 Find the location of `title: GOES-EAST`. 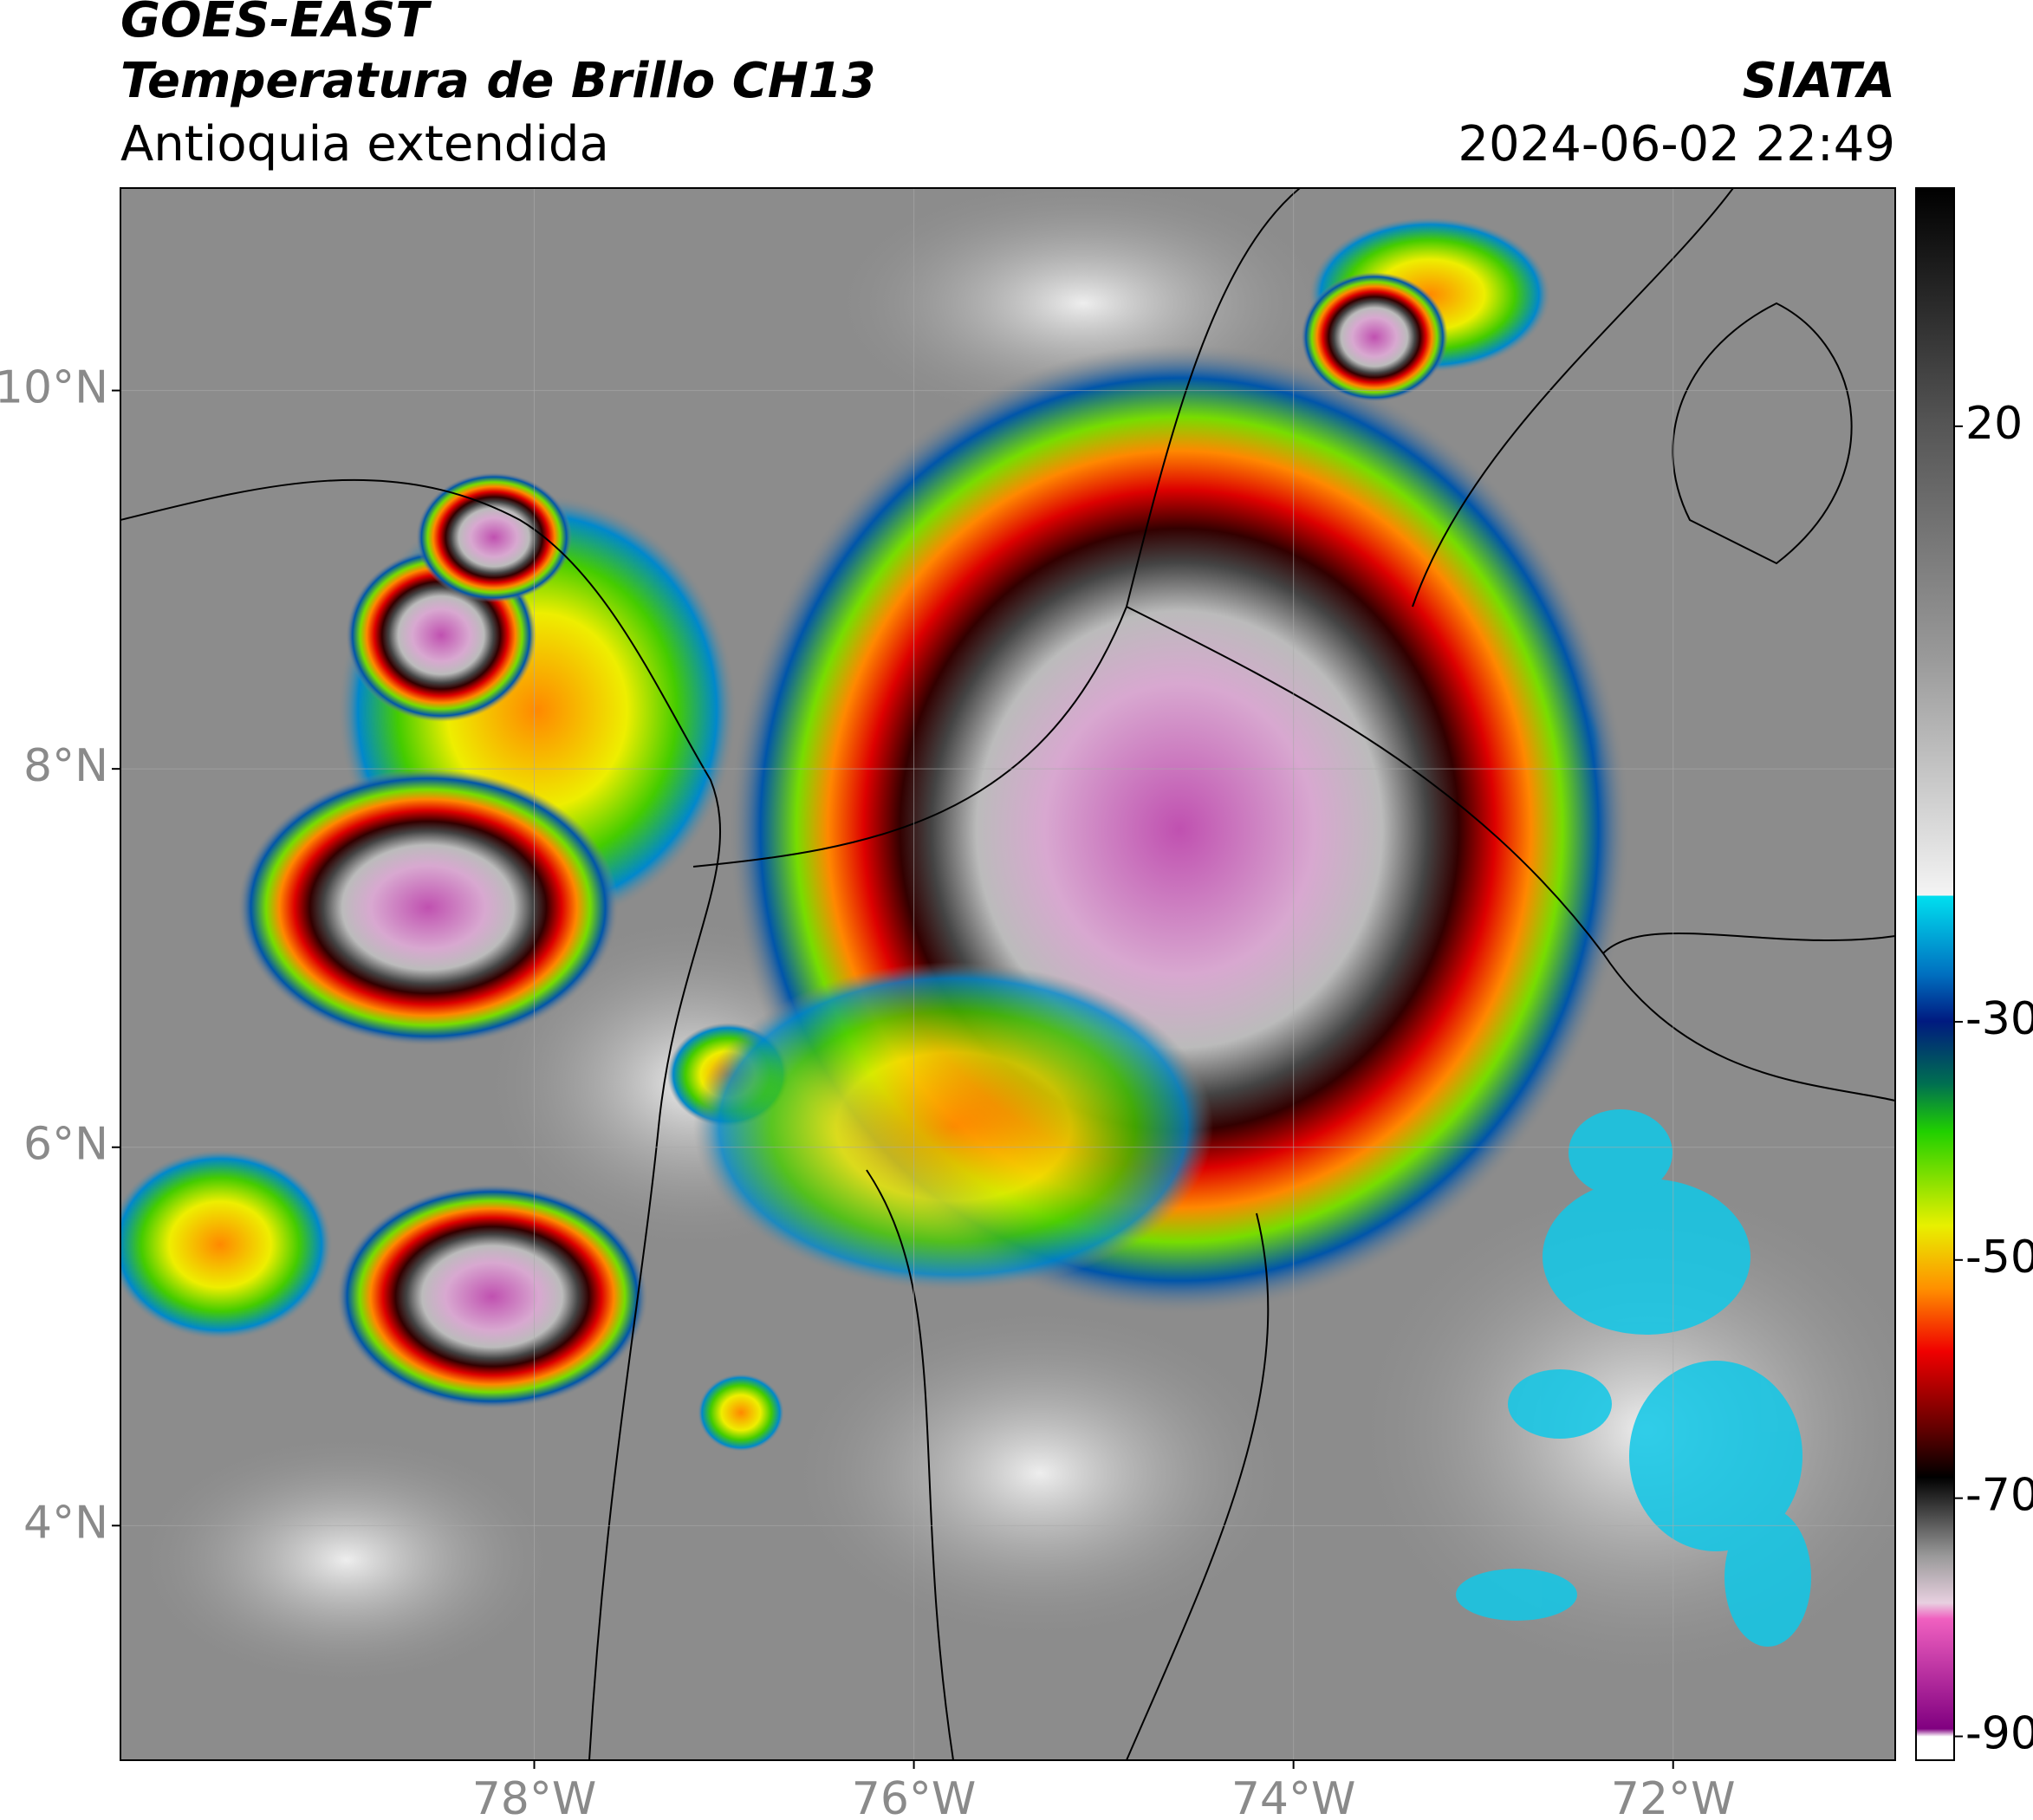

title: GOES-EAST is located at coordinates (276, 24).